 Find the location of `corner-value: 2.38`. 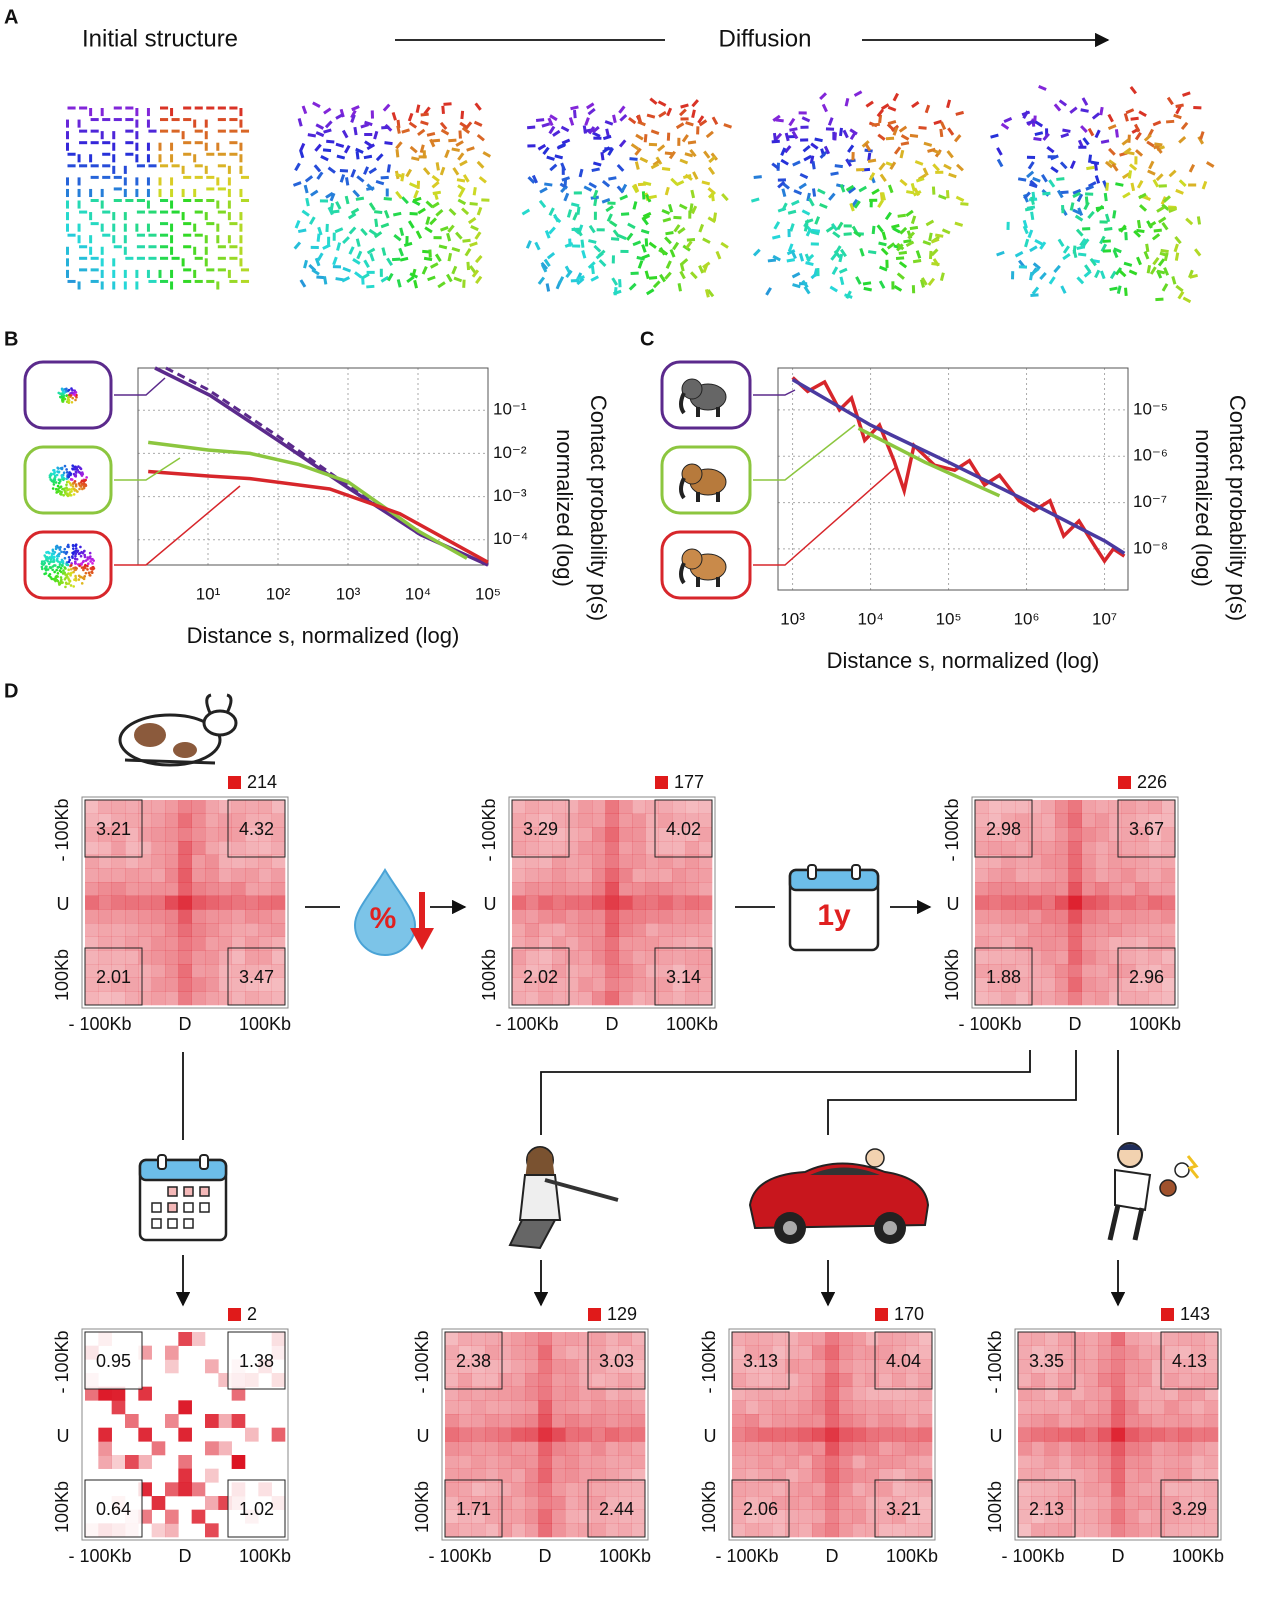

corner-value: 2.38 is located at coordinates (473, 1361).